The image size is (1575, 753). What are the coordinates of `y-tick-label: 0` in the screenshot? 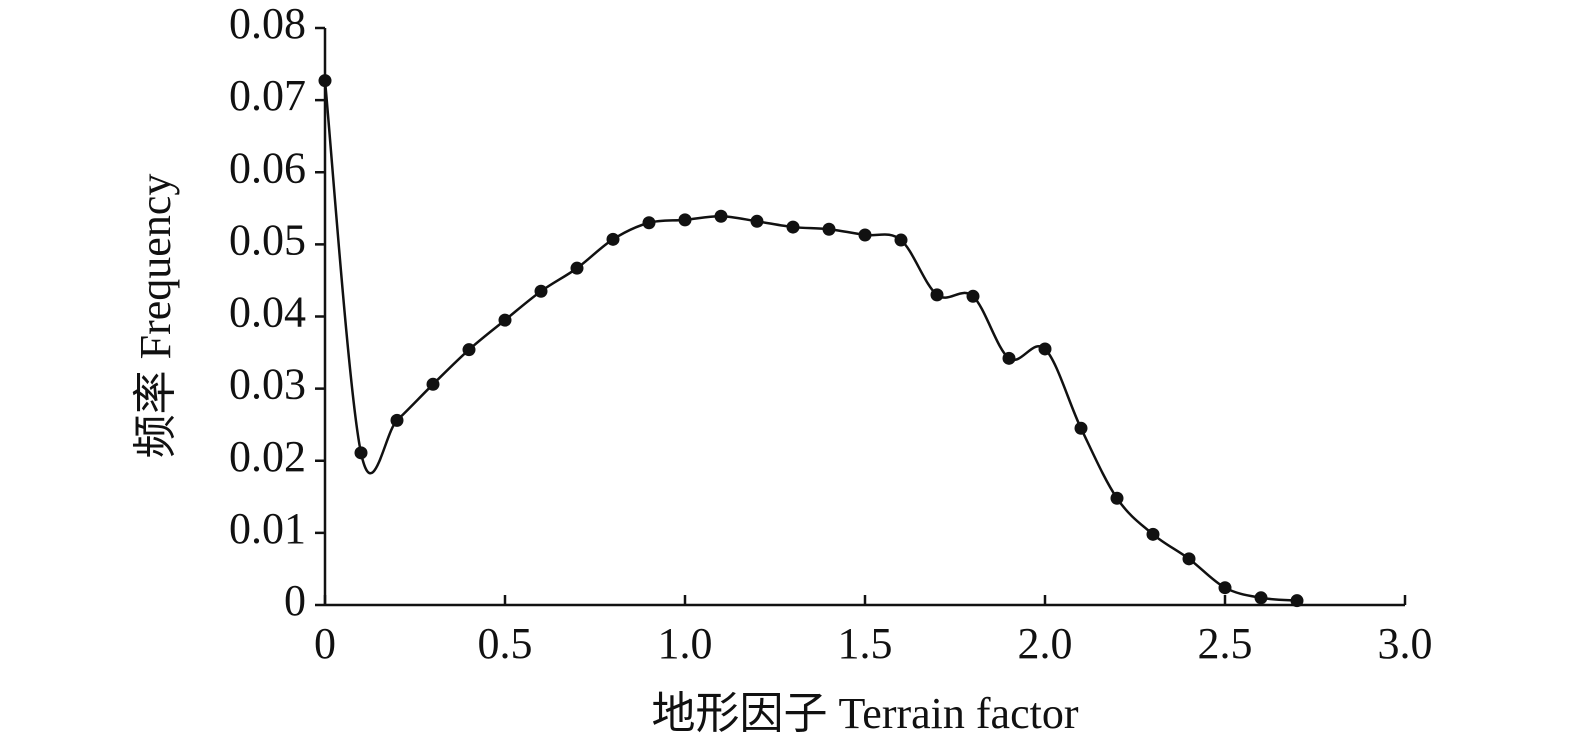 It's located at (295, 600).